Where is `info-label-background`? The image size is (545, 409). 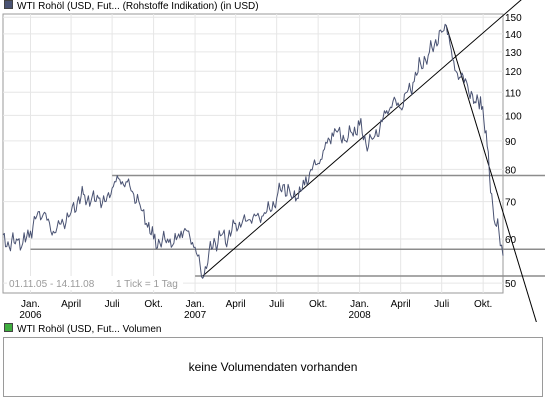 info-label-background is located at coordinates (95, 283).